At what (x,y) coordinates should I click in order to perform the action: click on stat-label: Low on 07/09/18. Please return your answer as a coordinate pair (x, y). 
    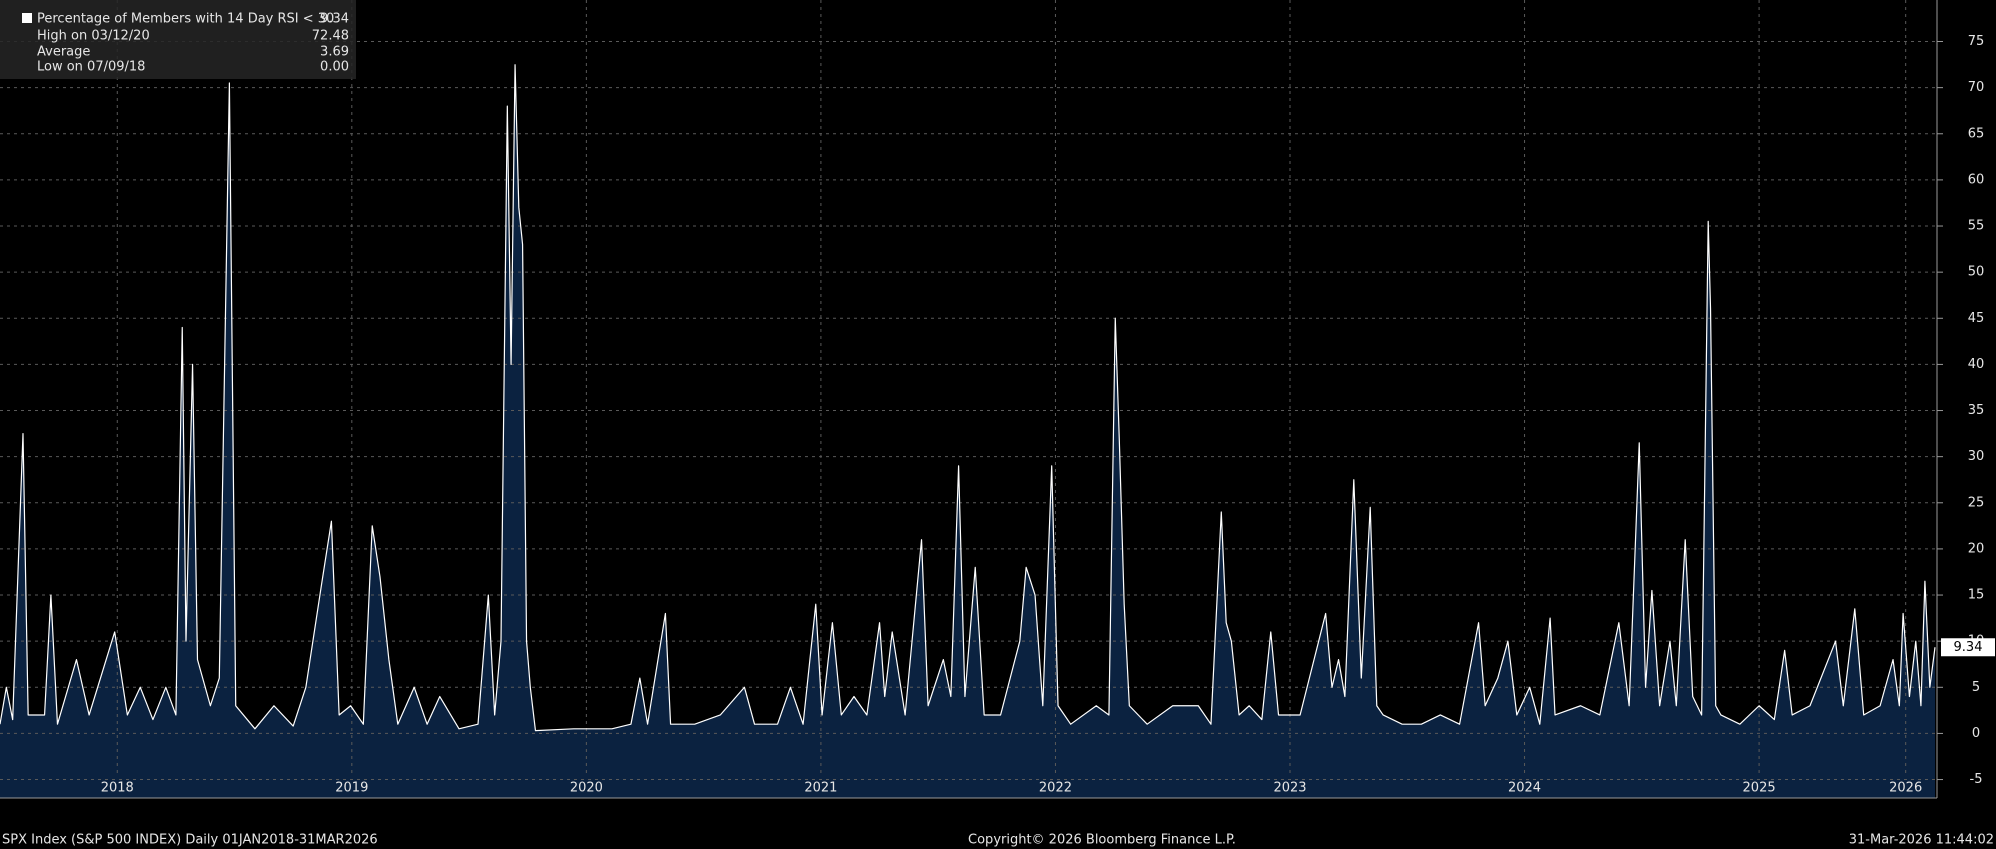
    Looking at the image, I should click on (91, 67).